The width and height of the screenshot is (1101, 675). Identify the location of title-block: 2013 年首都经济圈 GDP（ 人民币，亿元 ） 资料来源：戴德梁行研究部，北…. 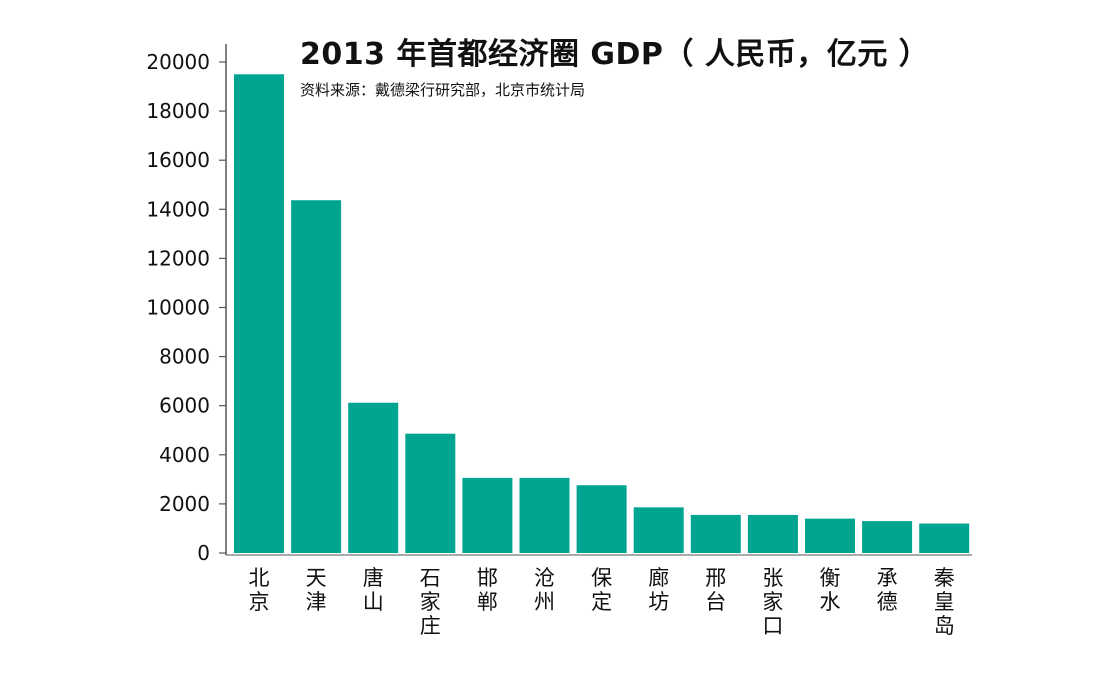
(614, 68).